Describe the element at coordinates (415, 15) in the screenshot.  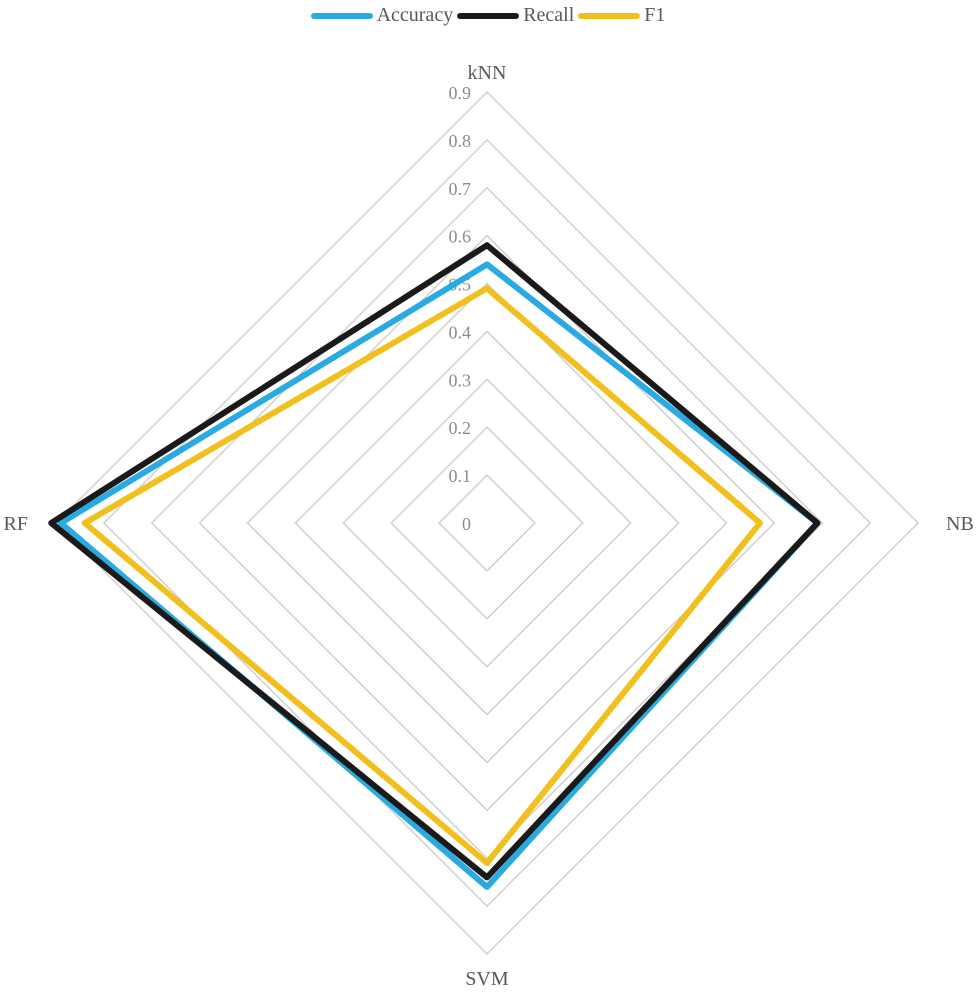
I see `legend-label-accuracy: Accuracy` at that location.